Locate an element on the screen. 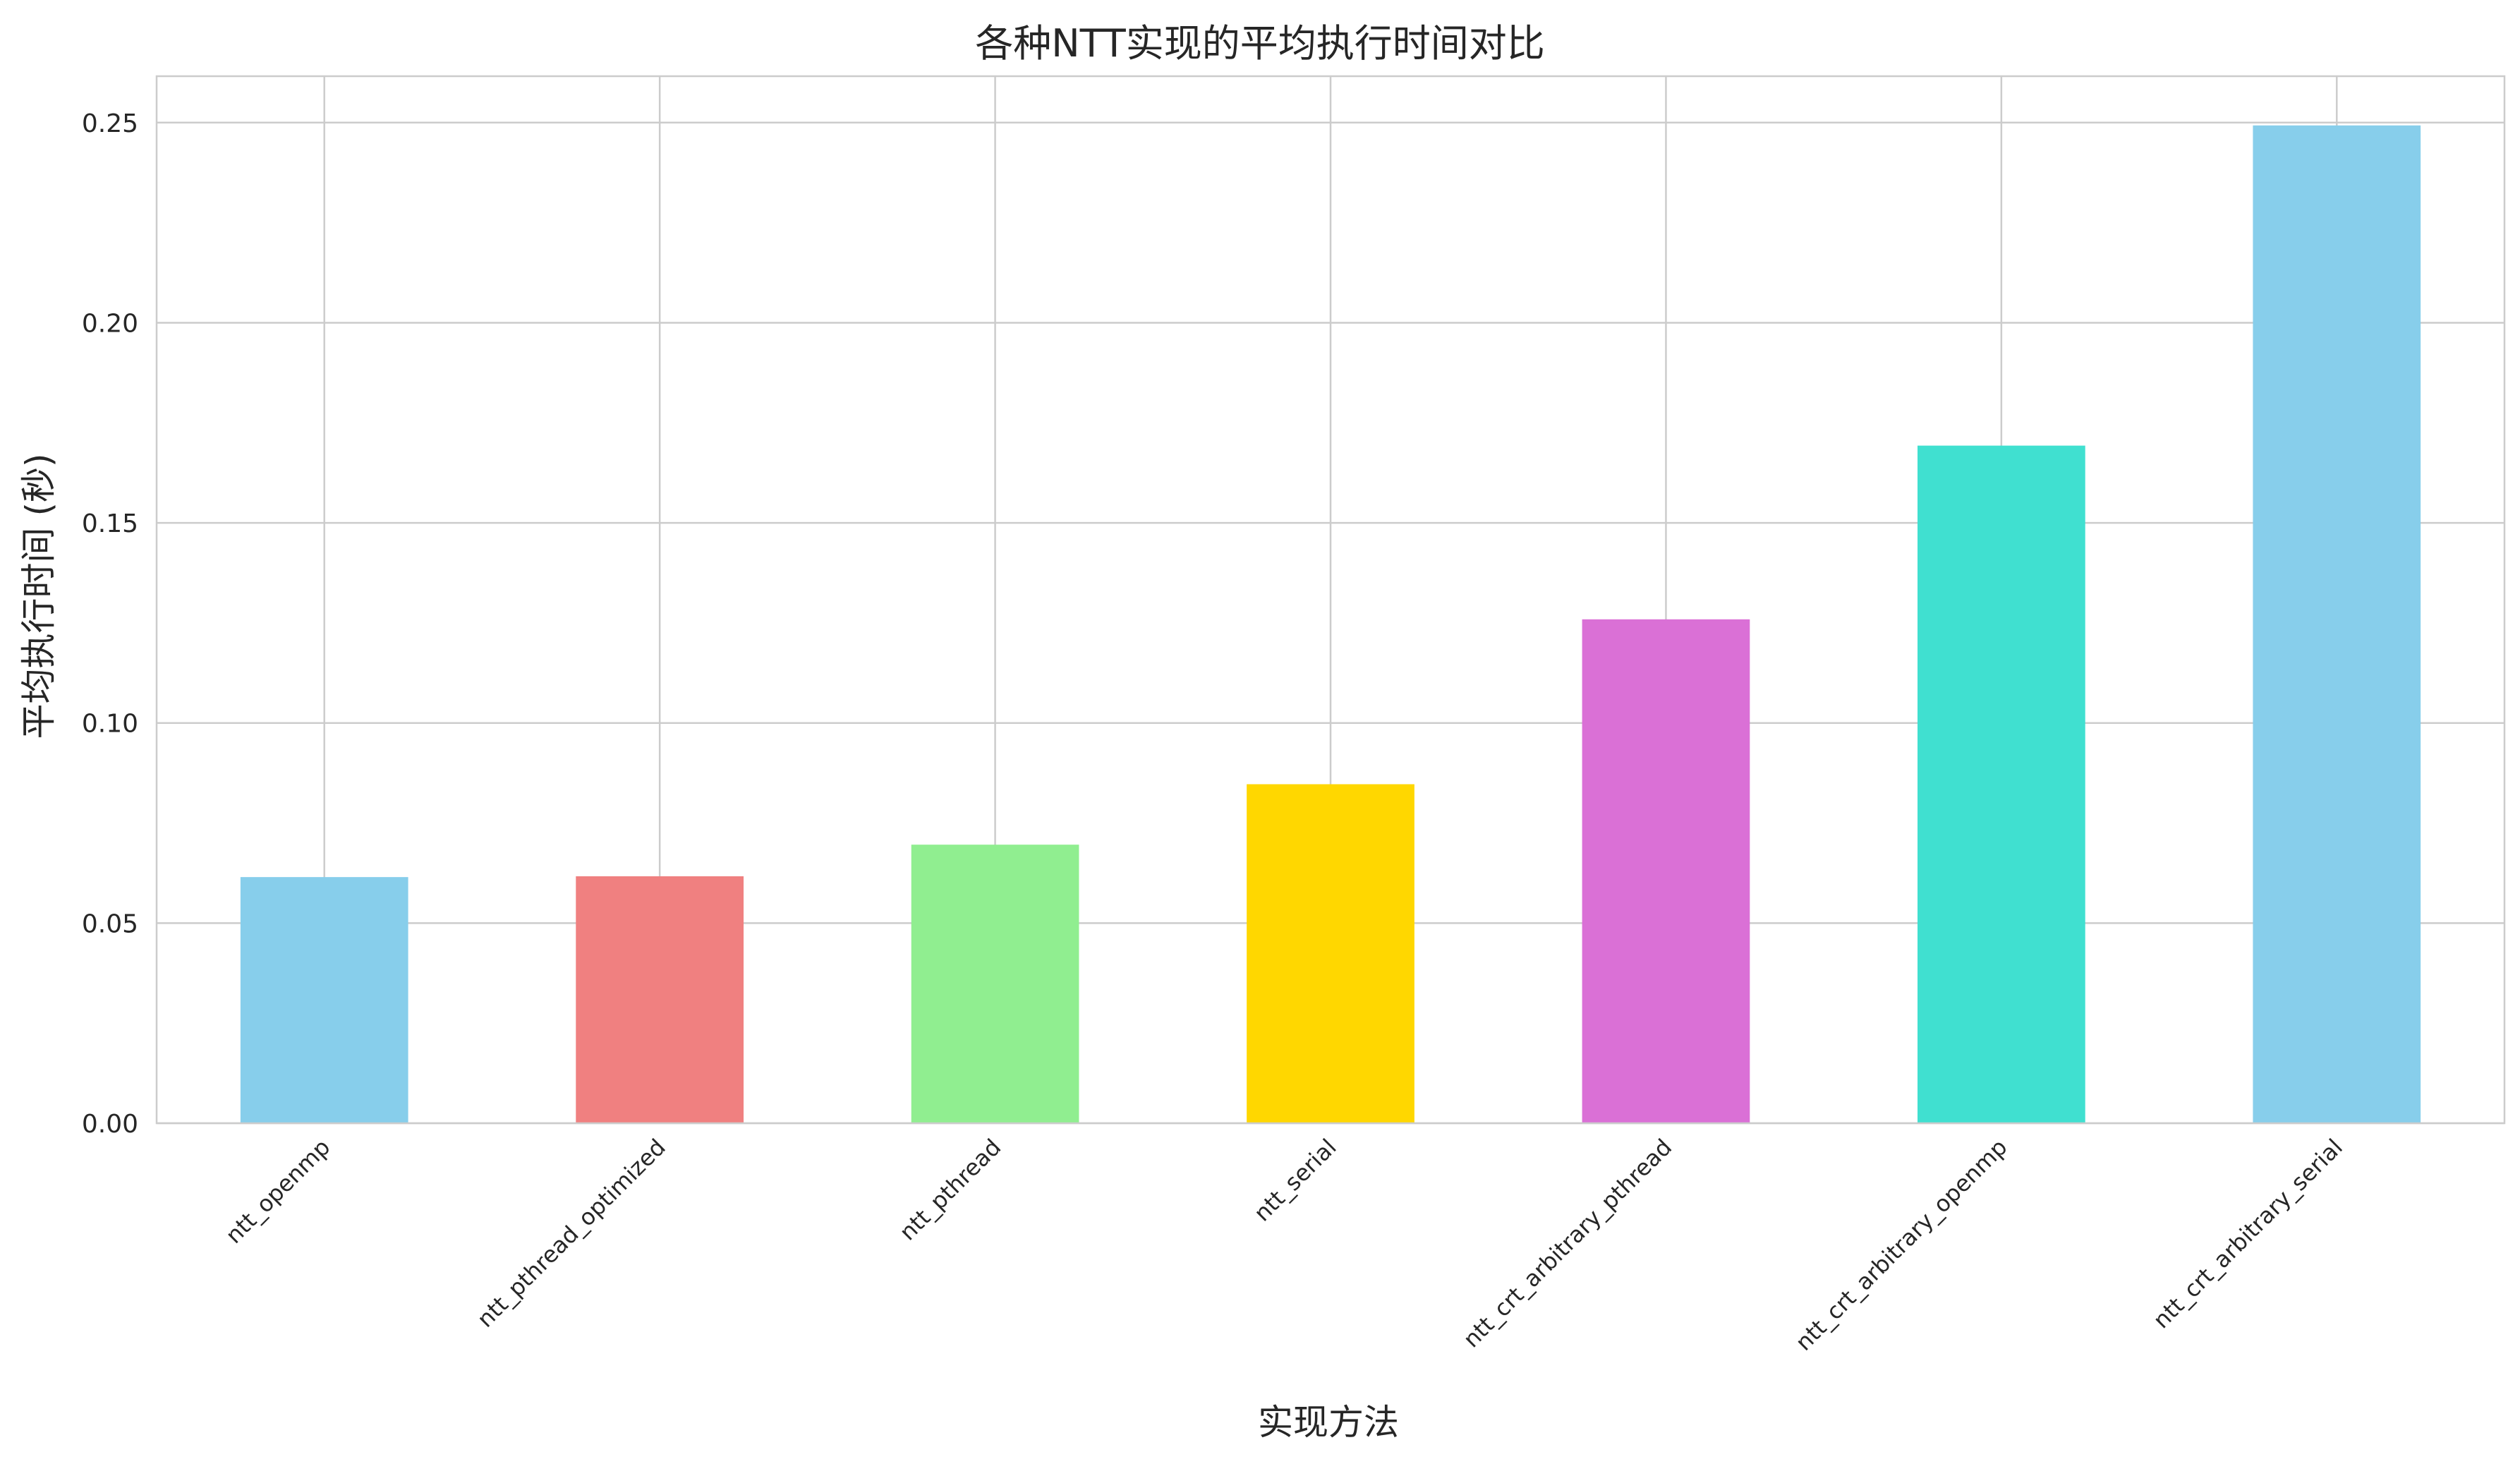  y-tick-label: 0.15 is located at coordinates (110, 523).